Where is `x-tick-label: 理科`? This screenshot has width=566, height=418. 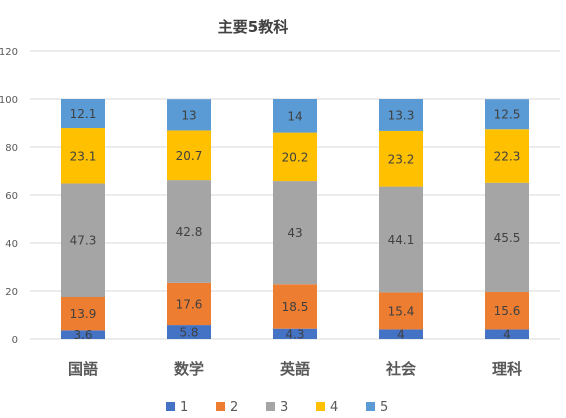
x-tick-label: 理科 is located at coordinates (507, 369).